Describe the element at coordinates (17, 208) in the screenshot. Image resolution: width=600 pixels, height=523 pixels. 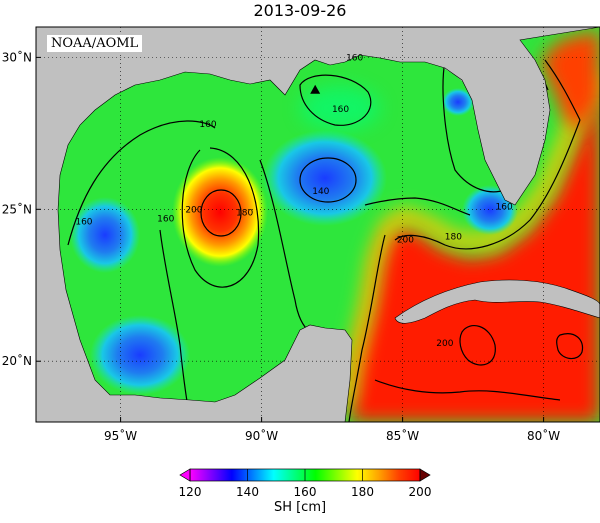
I see `lat-tick-label: 25˚N` at that location.